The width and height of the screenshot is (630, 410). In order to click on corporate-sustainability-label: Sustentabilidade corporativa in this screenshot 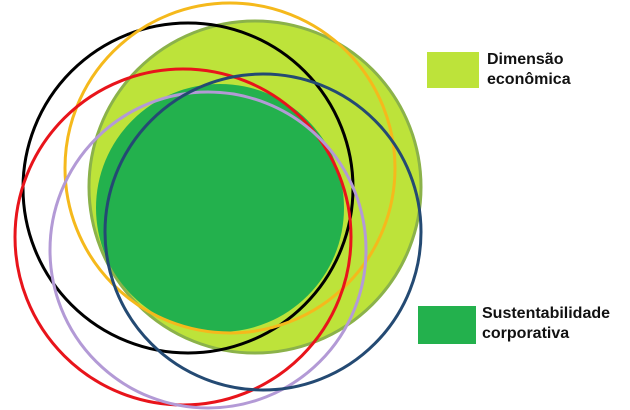, I will do `click(546, 323)`.